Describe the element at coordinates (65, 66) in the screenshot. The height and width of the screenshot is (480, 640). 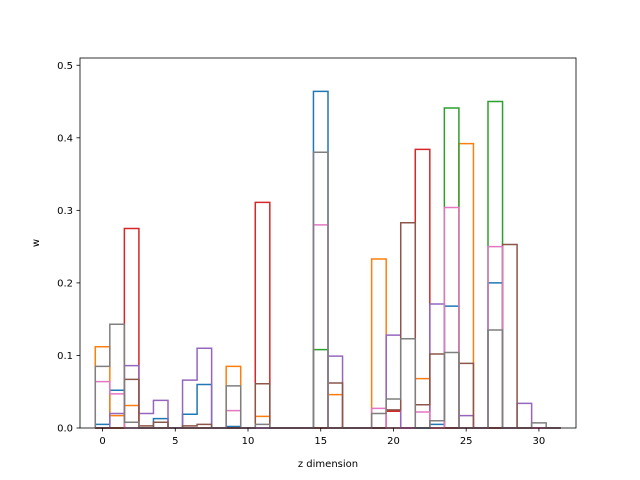
I see `y-tick-label: 0.5` at that location.